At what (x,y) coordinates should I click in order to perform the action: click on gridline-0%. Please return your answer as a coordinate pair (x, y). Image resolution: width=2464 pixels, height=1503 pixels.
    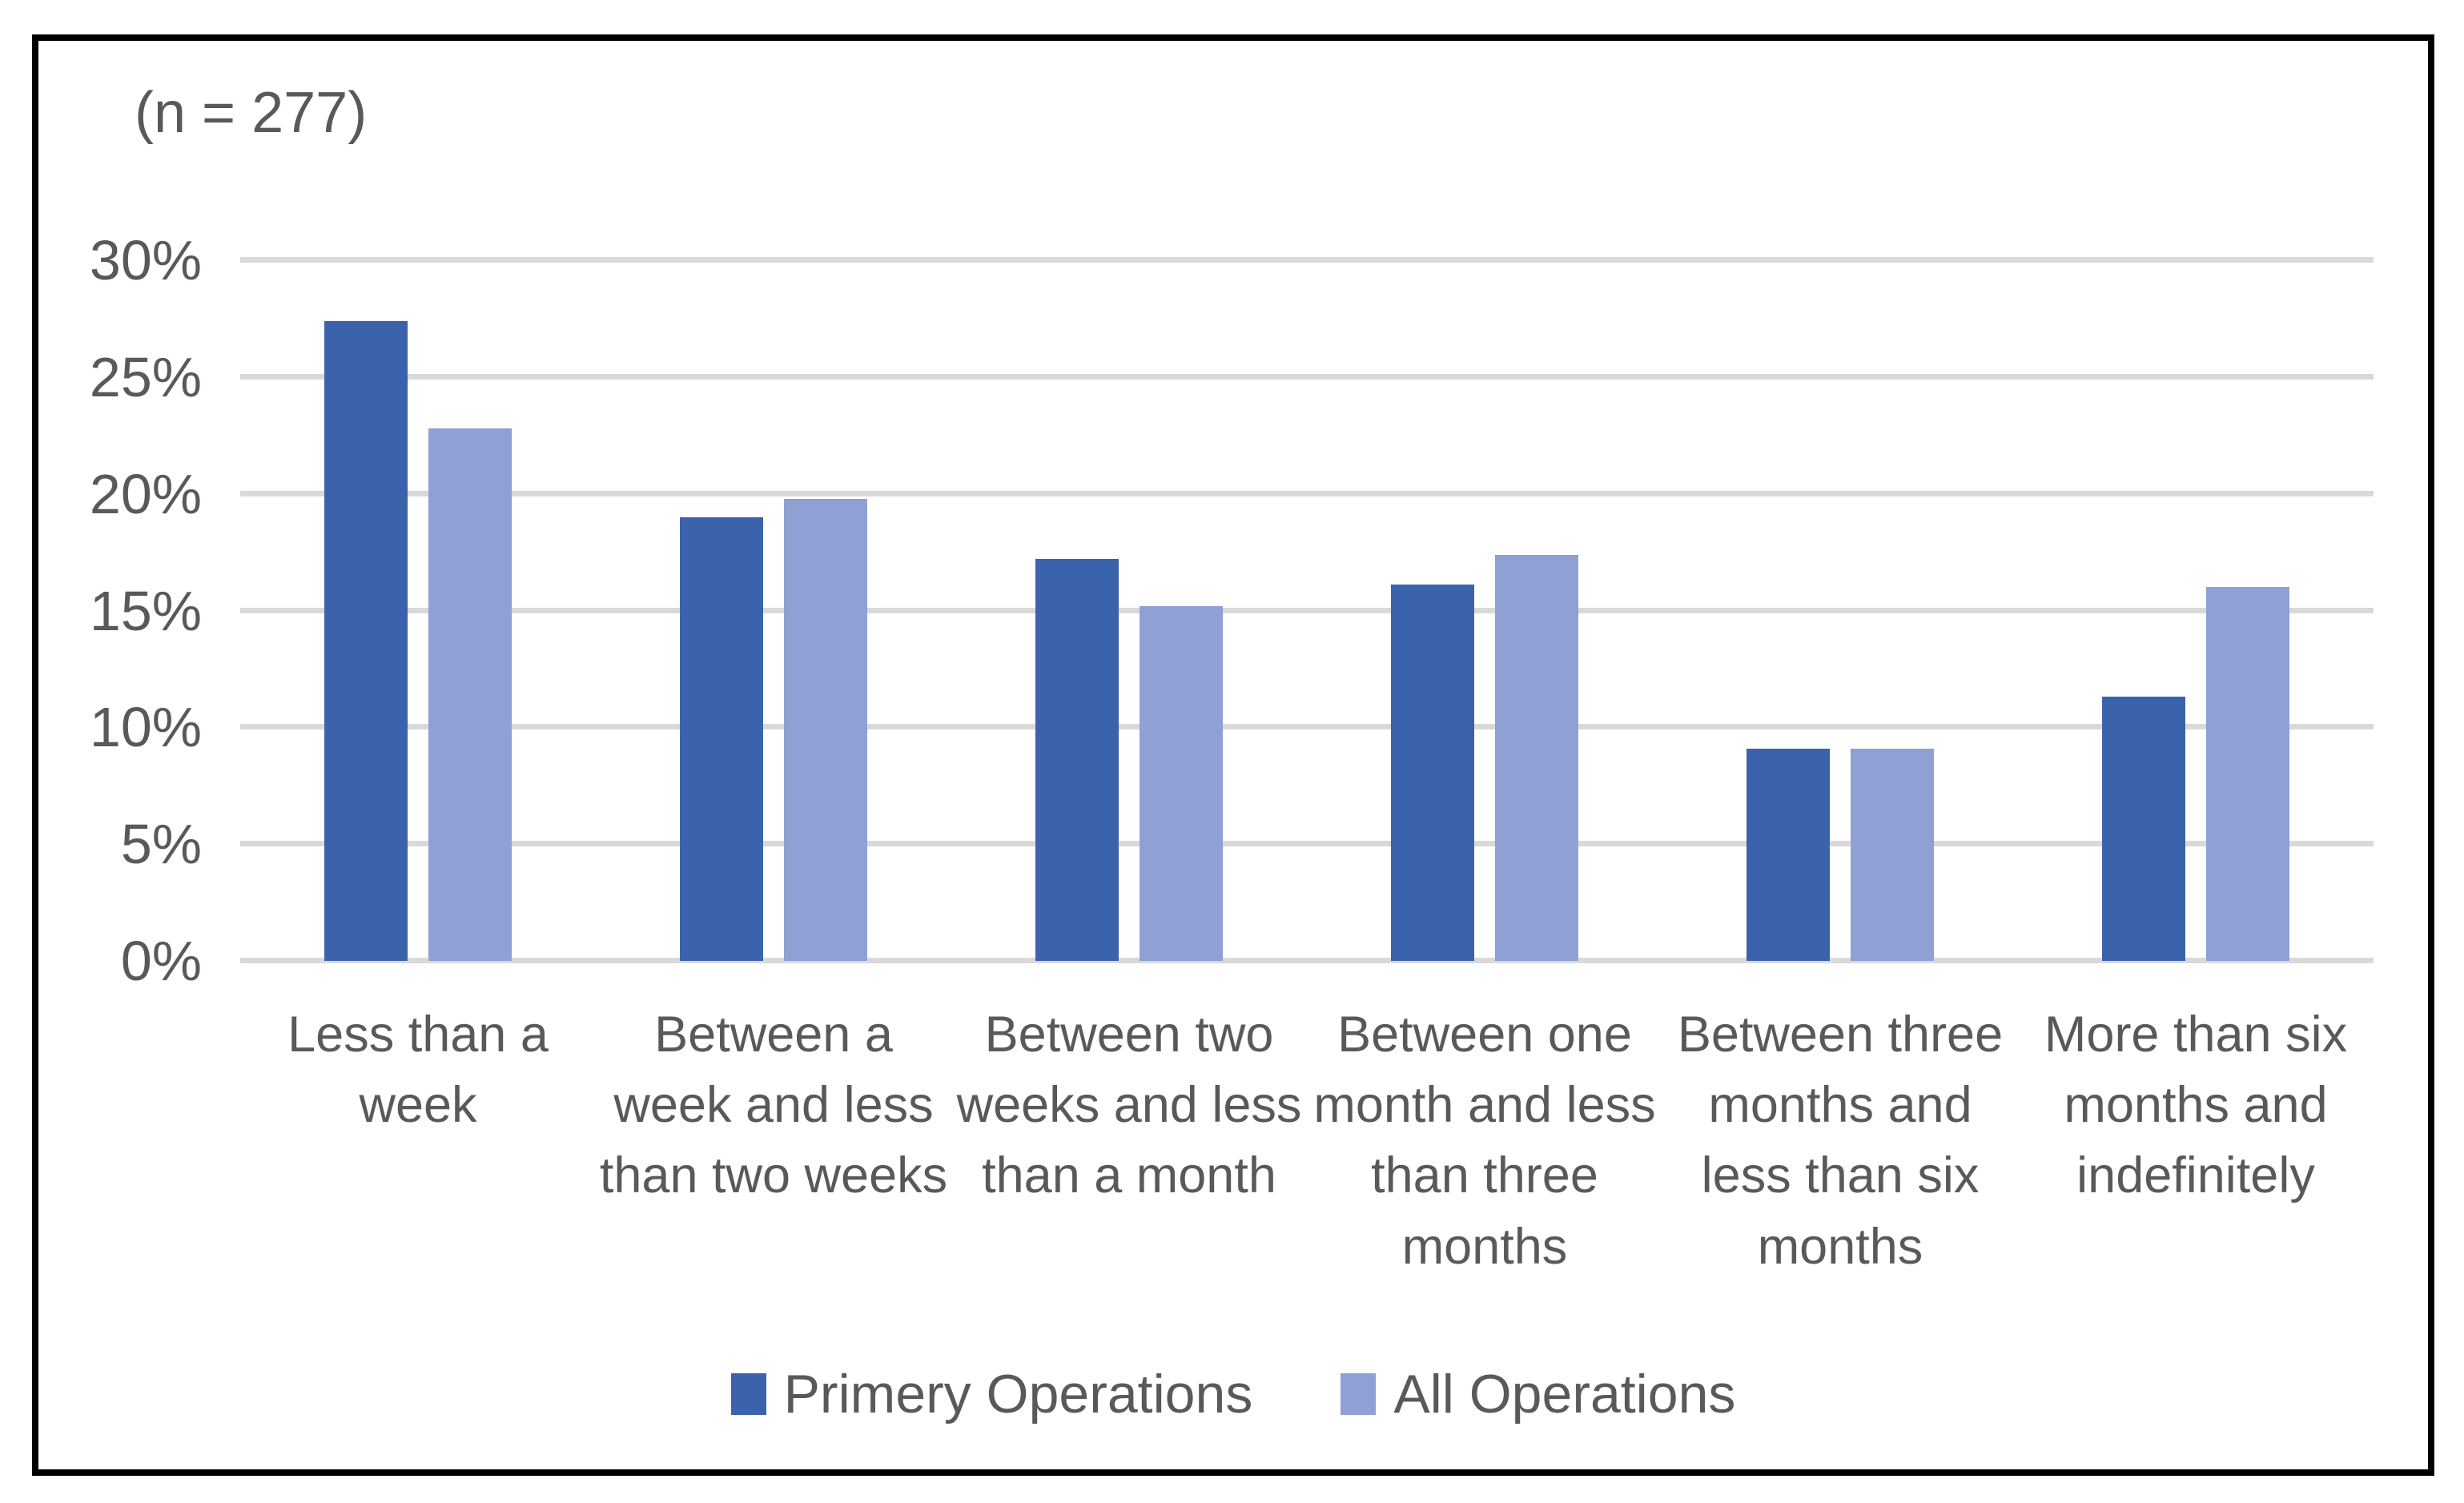
    Looking at the image, I should click on (1307, 960).